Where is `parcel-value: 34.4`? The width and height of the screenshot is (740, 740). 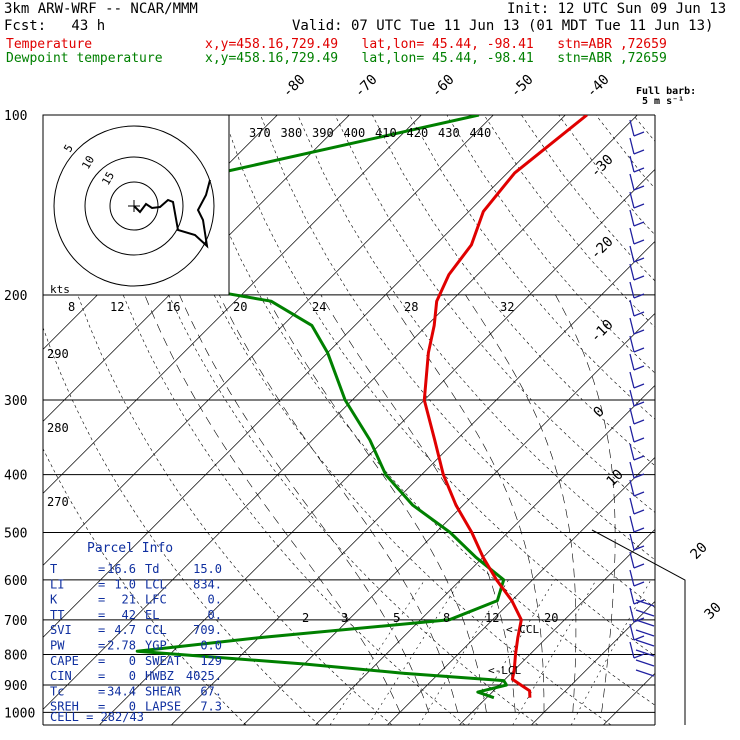
parcel-value: 34.4 is located at coordinates (121, 691).